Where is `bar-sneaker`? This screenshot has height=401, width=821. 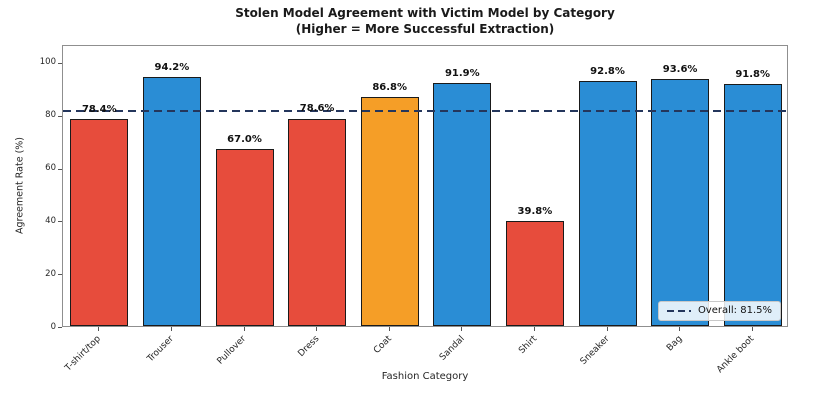 bar-sneaker is located at coordinates (608, 203).